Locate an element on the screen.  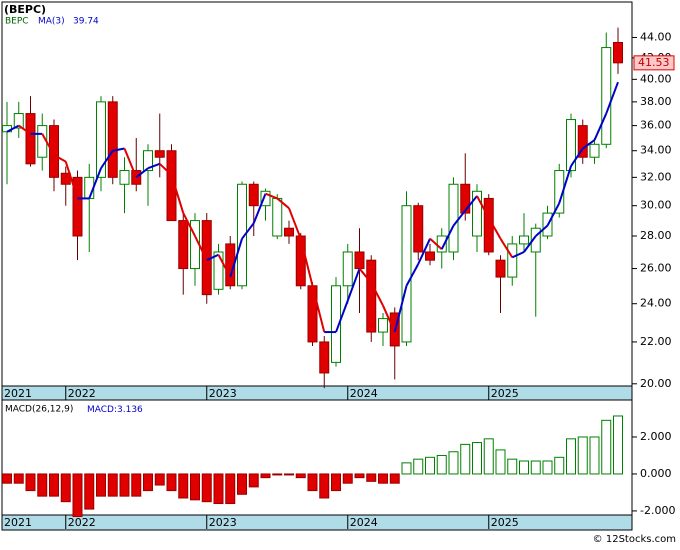
x-tick-label: 2021 is located at coordinates (18, 393).